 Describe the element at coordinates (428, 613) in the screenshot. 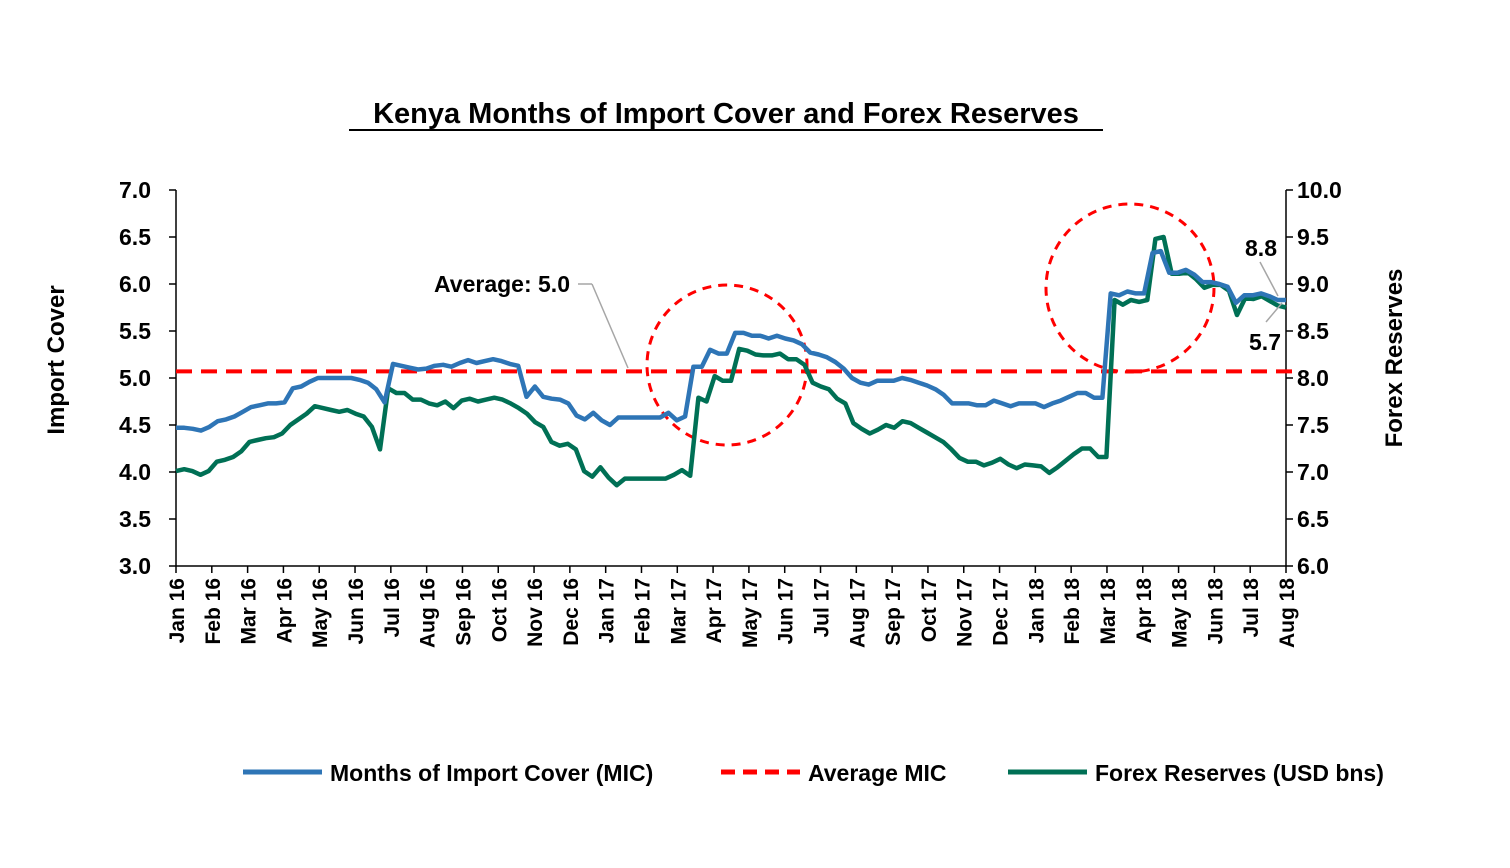

I see `x-tick-label: Aug 16` at that location.